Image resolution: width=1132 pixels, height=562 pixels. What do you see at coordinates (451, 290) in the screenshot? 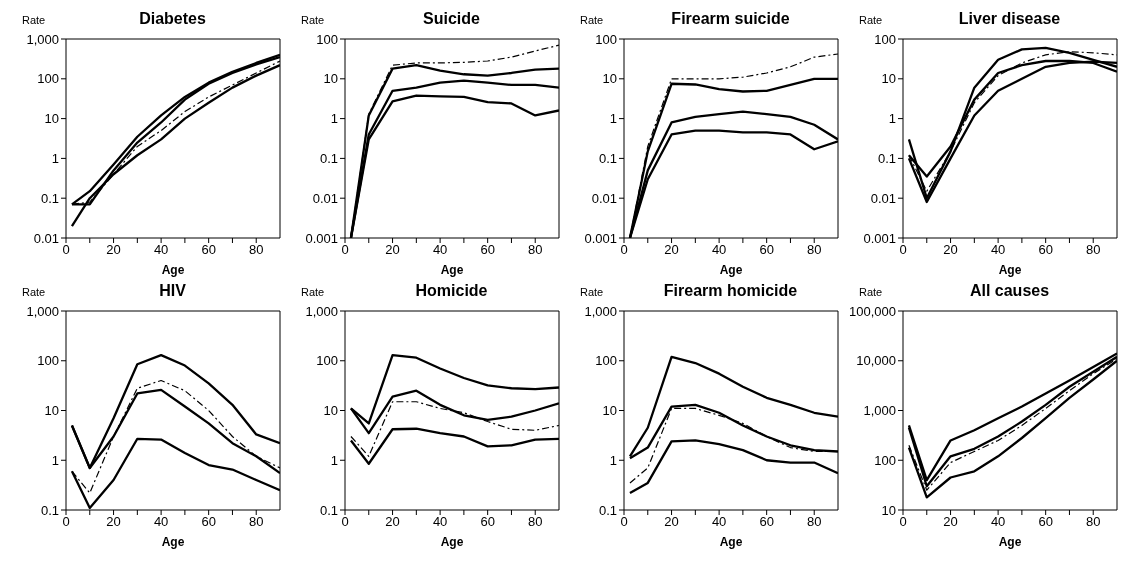
I see `chart-title: Homicide` at bounding box center [451, 290].